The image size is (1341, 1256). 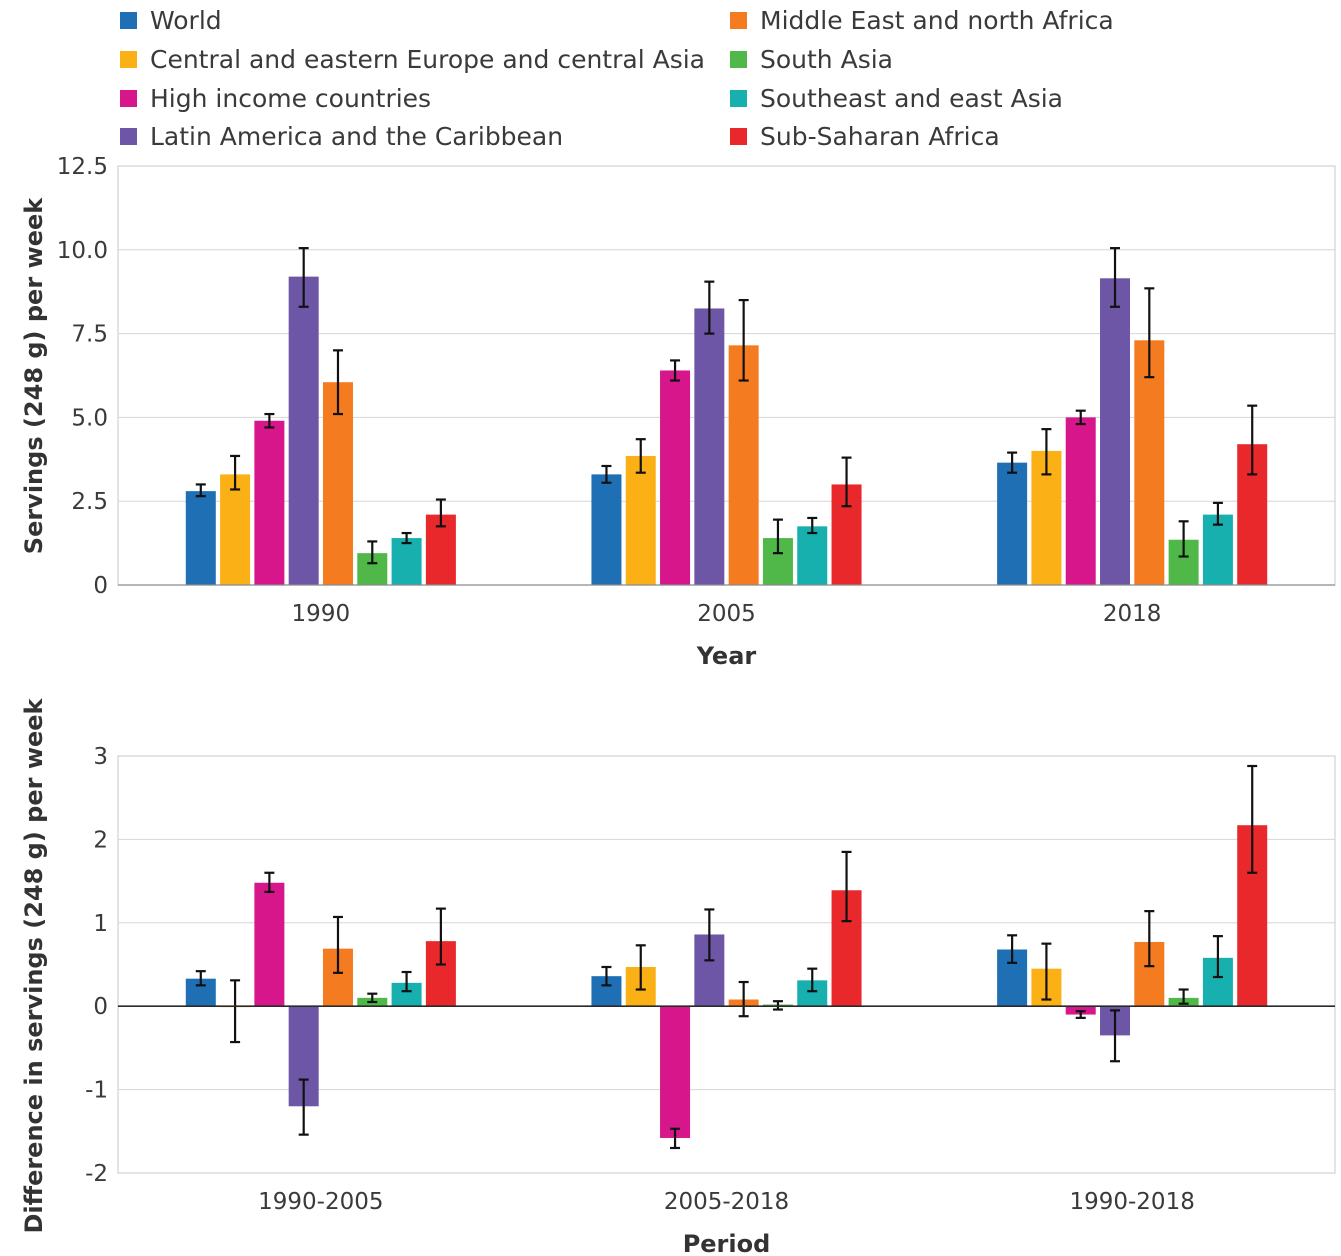 What do you see at coordinates (826, 59) in the screenshot?
I see `legend-label-south-asia: South Asia` at bounding box center [826, 59].